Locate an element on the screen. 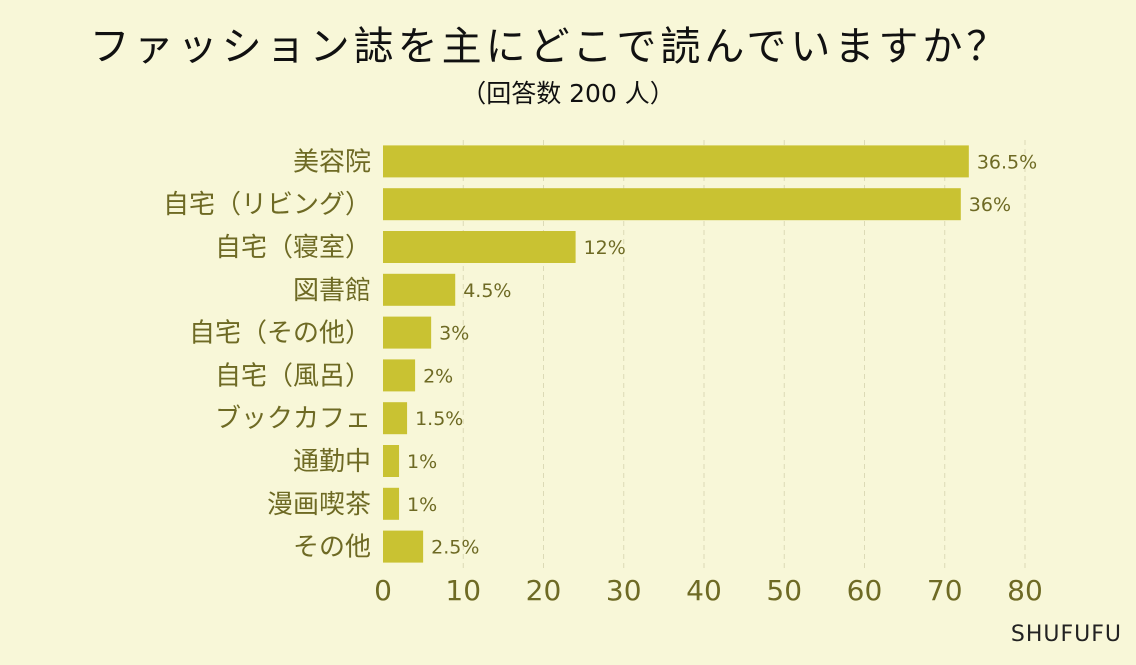 The width and height of the screenshot is (1136, 665). category-label: 自宅（リビング） is located at coordinates (267, 205).